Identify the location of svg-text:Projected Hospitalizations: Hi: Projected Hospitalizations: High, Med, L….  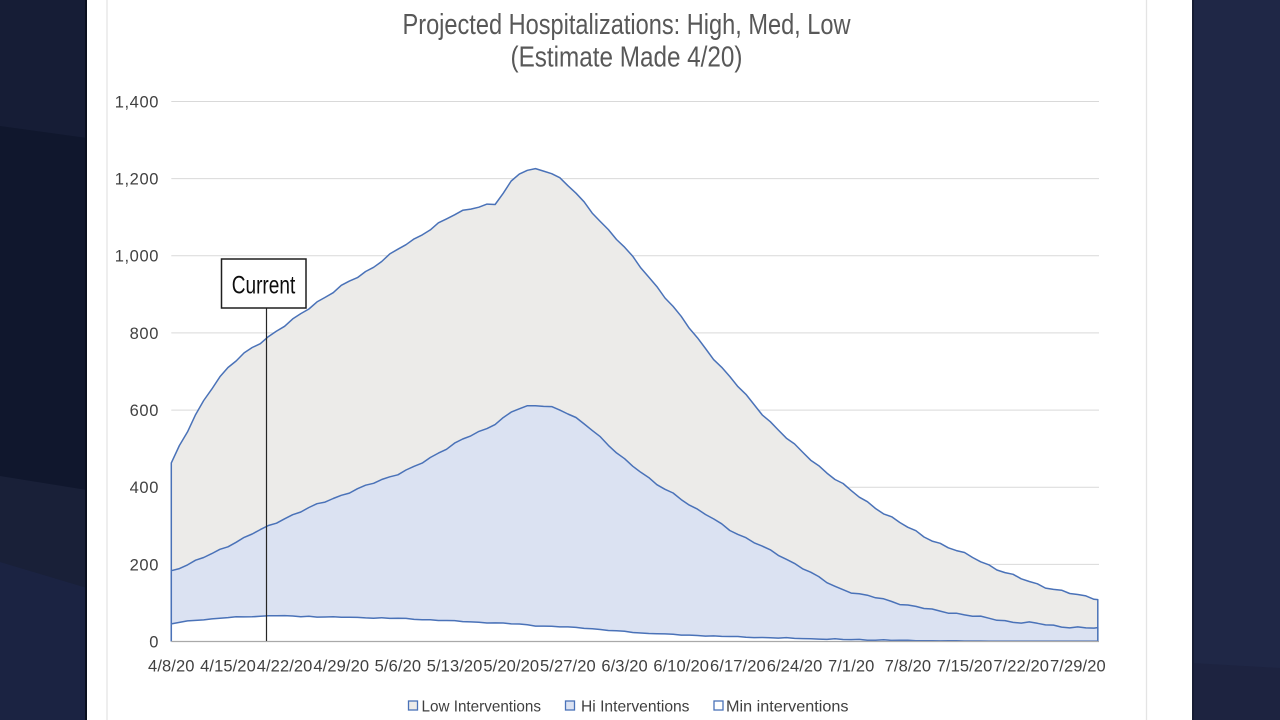
(627, 25).